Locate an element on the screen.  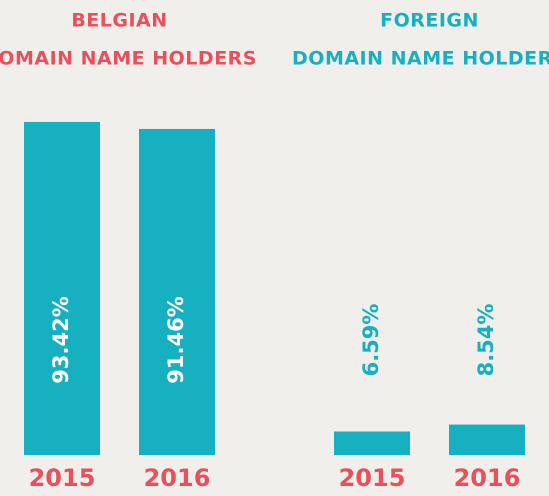
chart-title: FOREIGN is located at coordinates (429, 21).